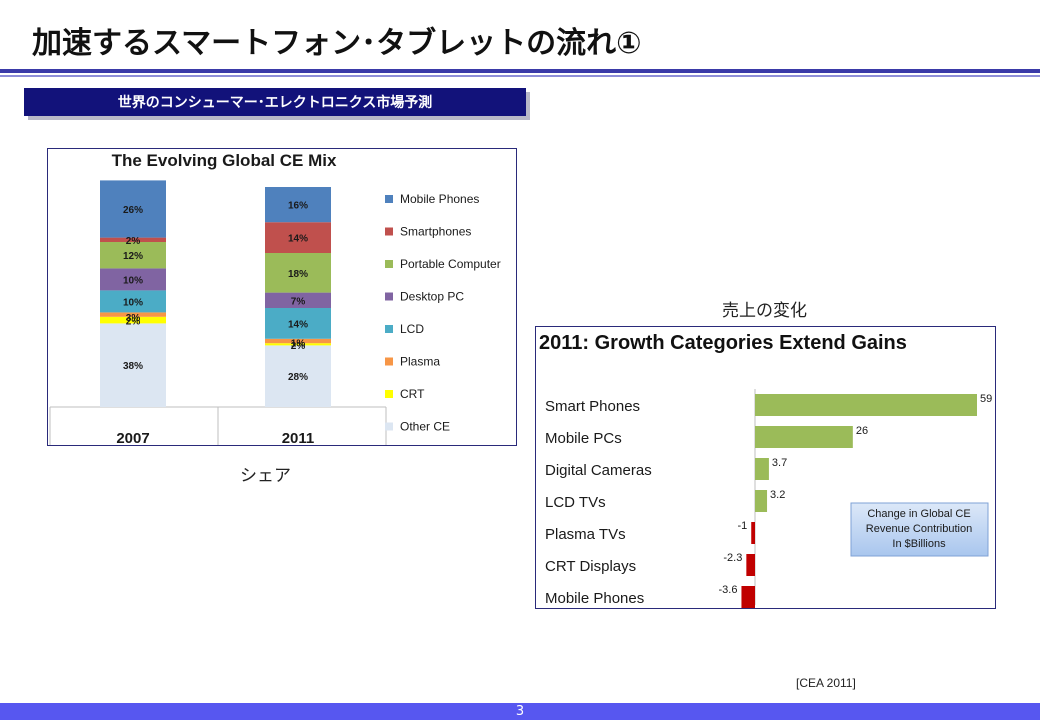 The height and width of the screenshot is (720, 1040). I want to click on category-label-2011: 2011, so click(298, 437).